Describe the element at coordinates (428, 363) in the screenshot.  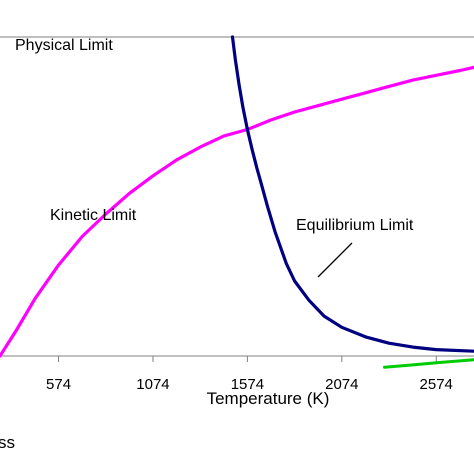
I see `green-limit-line` at that location.